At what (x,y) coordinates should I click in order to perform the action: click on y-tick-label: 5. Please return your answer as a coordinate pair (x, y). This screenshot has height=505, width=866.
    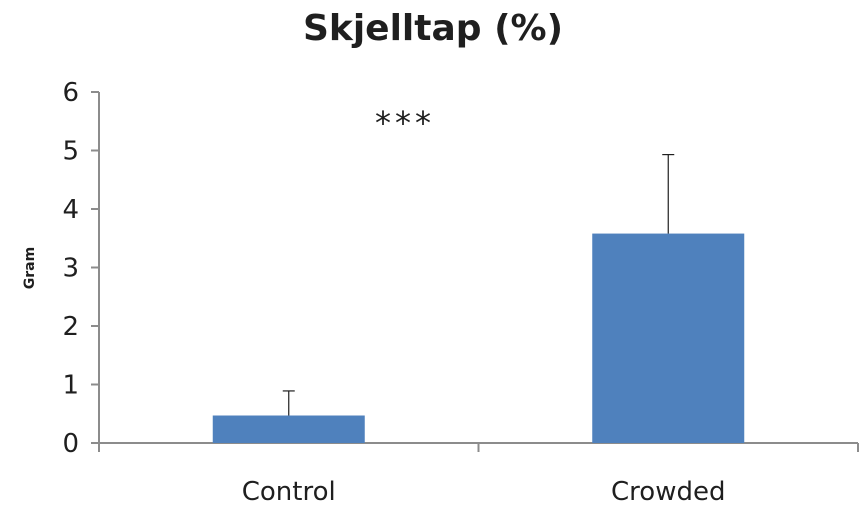
    Looking at the image, I should click on (70, 152).